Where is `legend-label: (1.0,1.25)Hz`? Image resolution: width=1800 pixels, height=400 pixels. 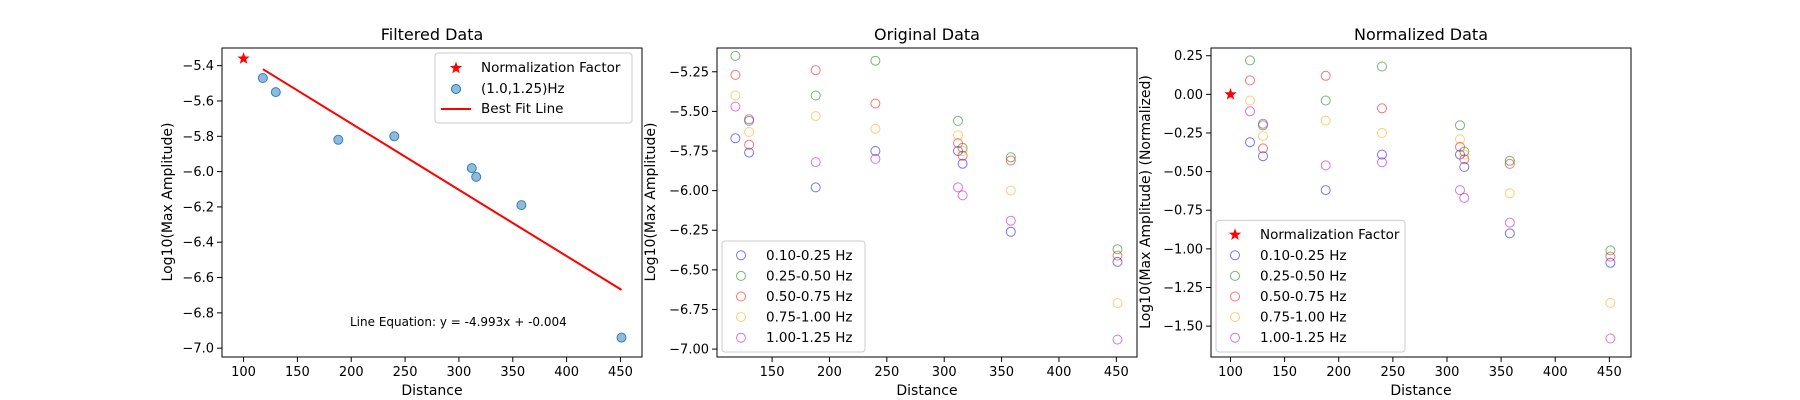
legend-label: (1.0,1.25)Hz is located at coordinates (523, 89).